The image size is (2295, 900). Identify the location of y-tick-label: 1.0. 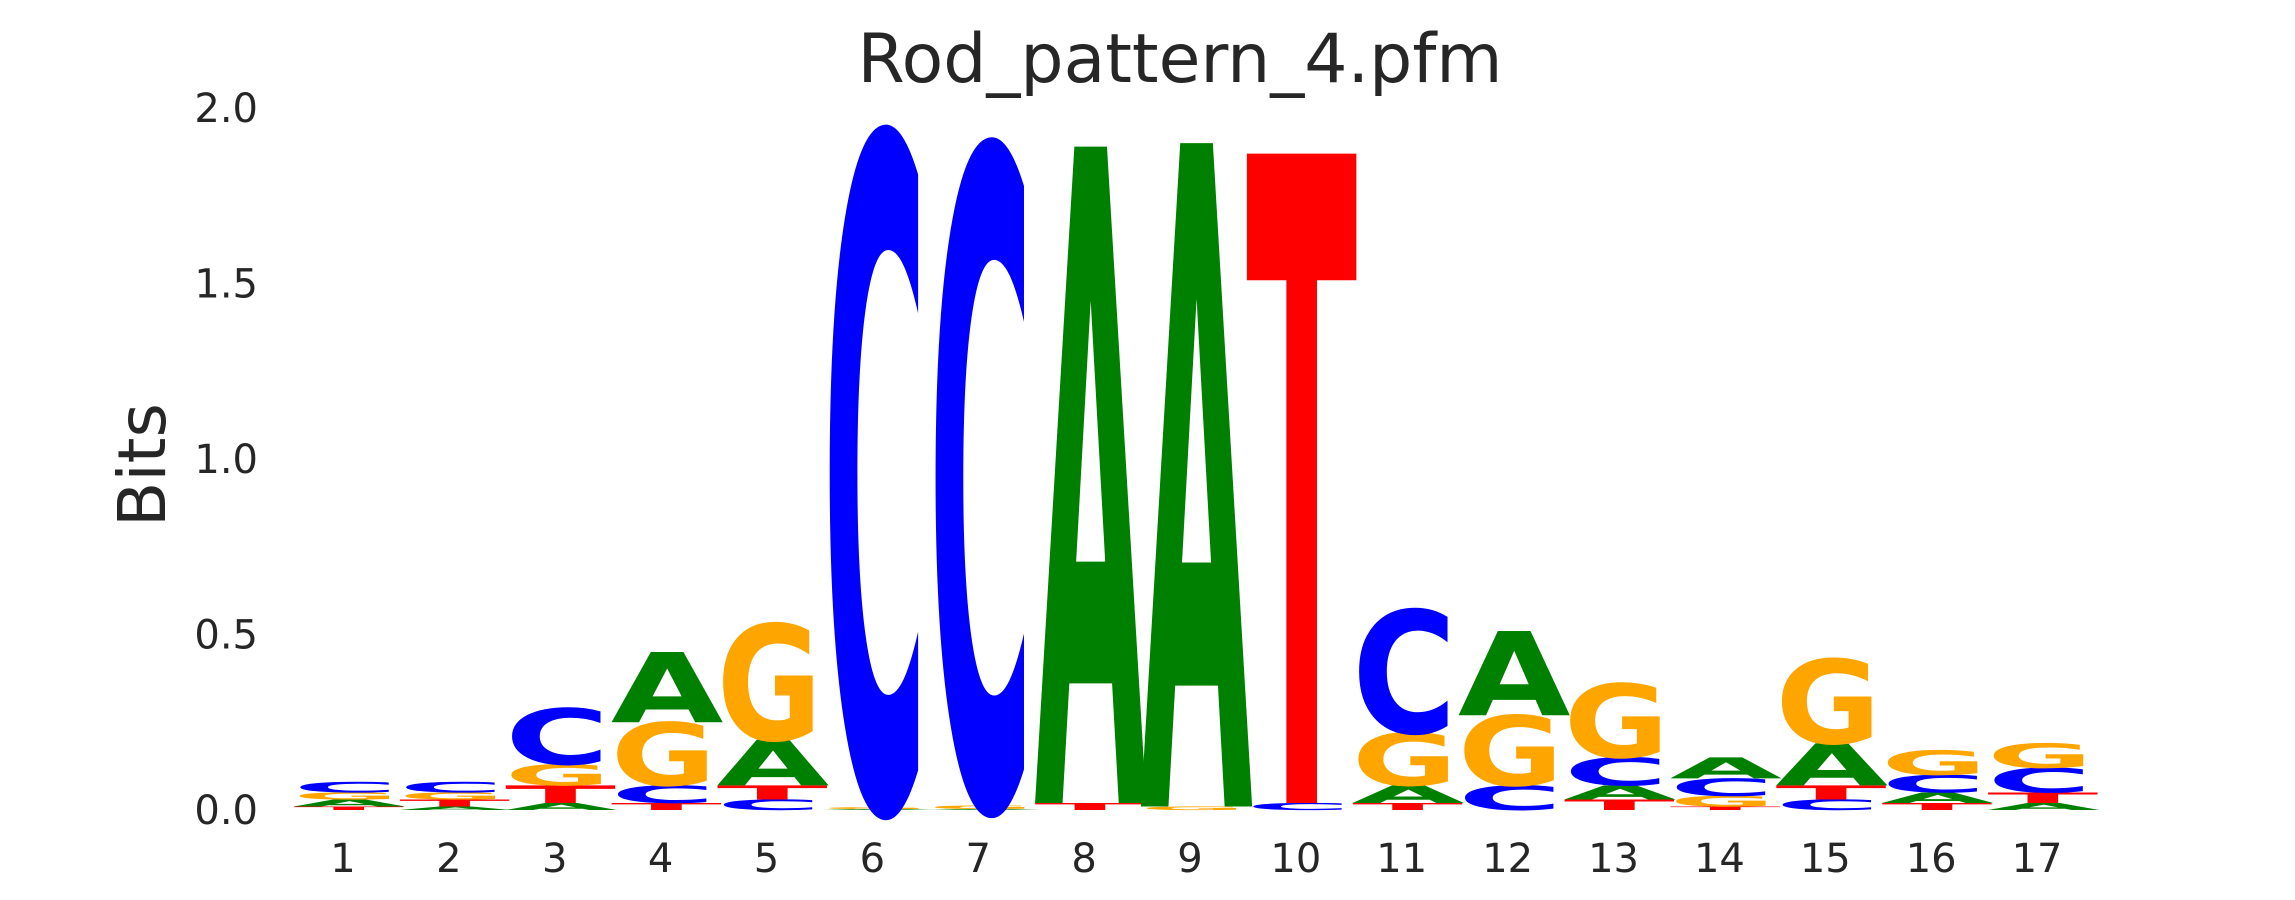
(226, 460).